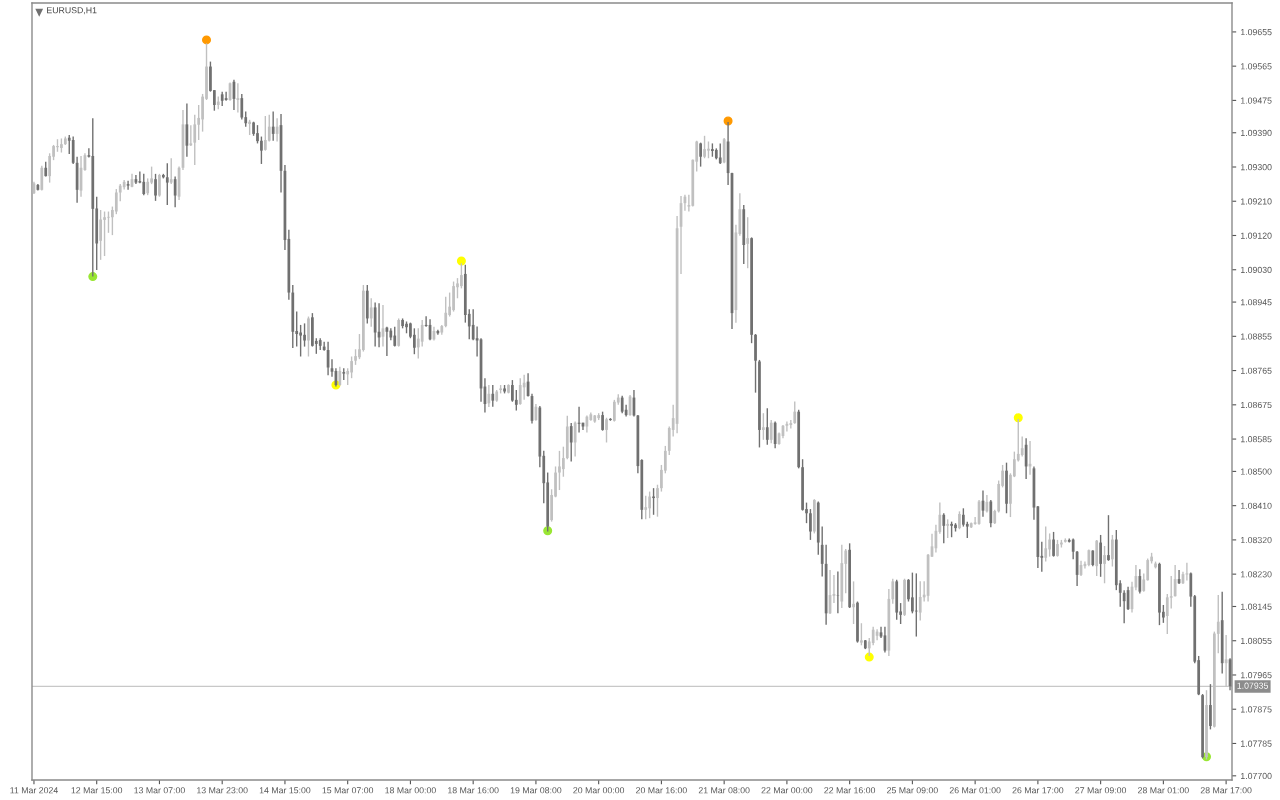  I want to click on x-tick-label: 28 Mar 01:00, so click(1163, 790).